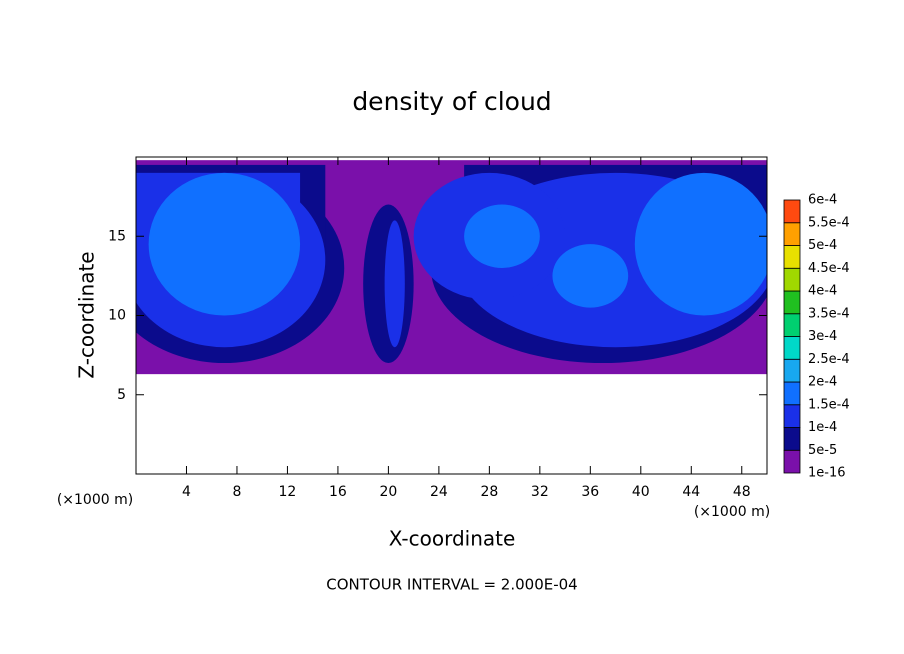  What do you see at coordinates (822, 245) in the screenshot?
I see `colorbar-label: 5e-4` at bounding box center [822, 245].